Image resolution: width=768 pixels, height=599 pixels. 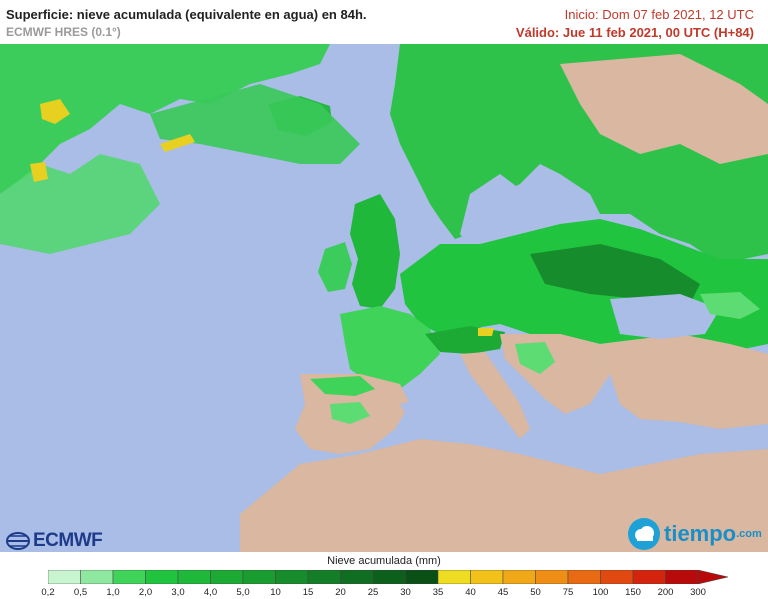 I want to click on italy, so click(x=495, y=395).